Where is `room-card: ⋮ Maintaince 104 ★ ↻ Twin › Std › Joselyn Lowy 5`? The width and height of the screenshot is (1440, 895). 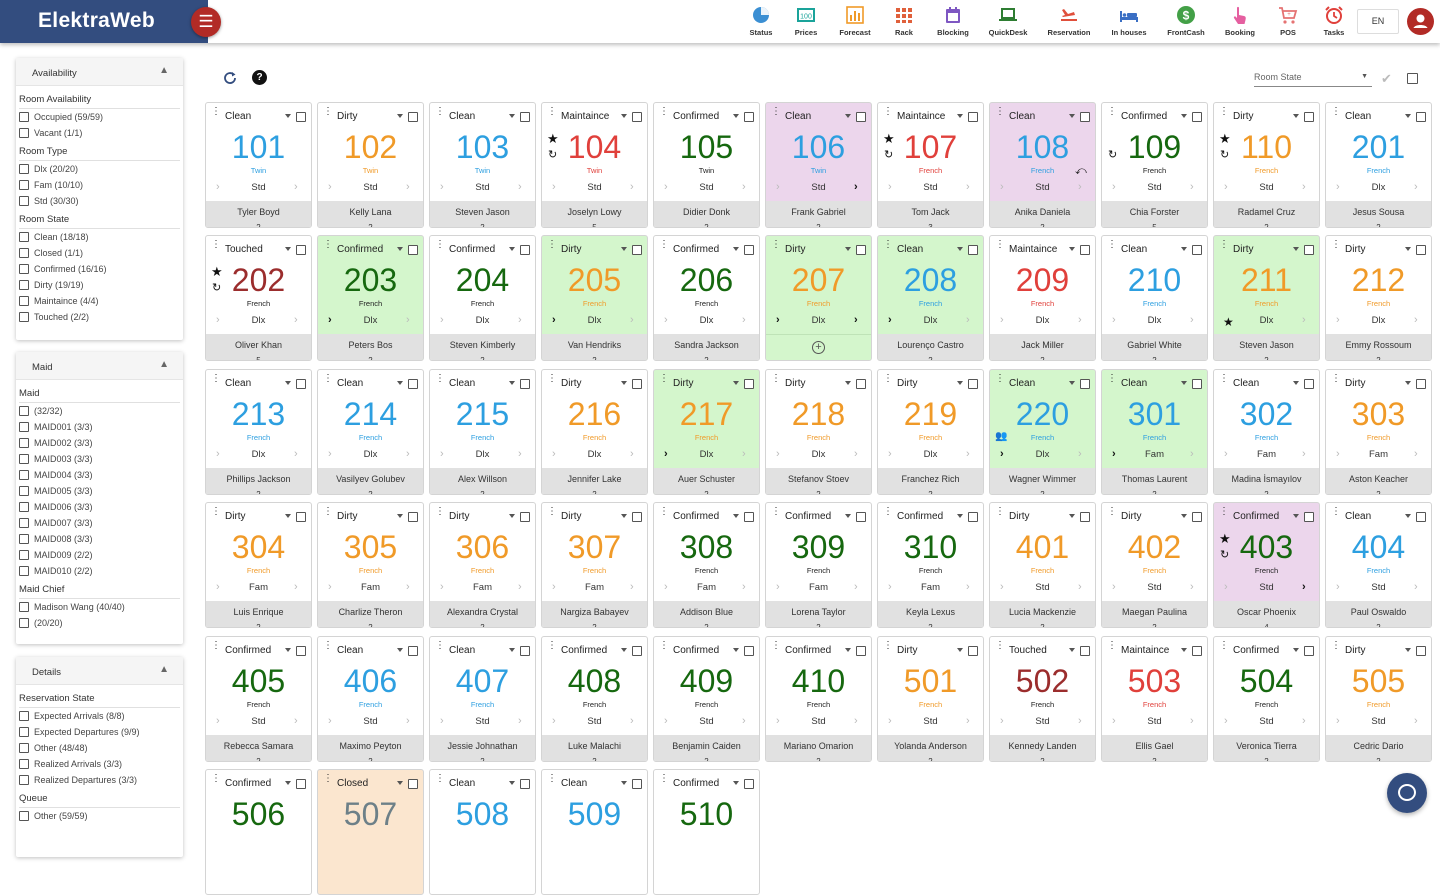 room-card: ⋮ Maintaince 104 ★ ↻ Twin › Std › Joselyn Lowy 5 is located at coordinates (594, 165).